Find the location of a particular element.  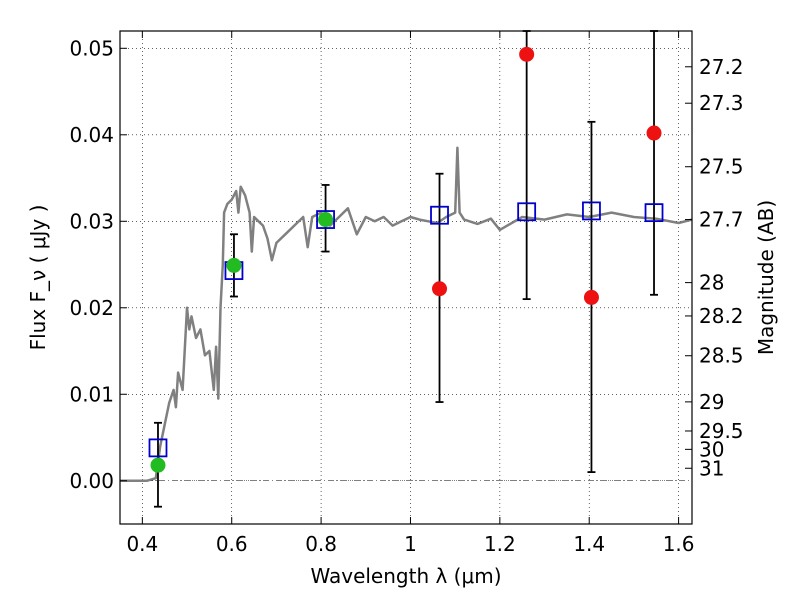

y-tick-label: 0.04 is located at coordinates (91, 135).